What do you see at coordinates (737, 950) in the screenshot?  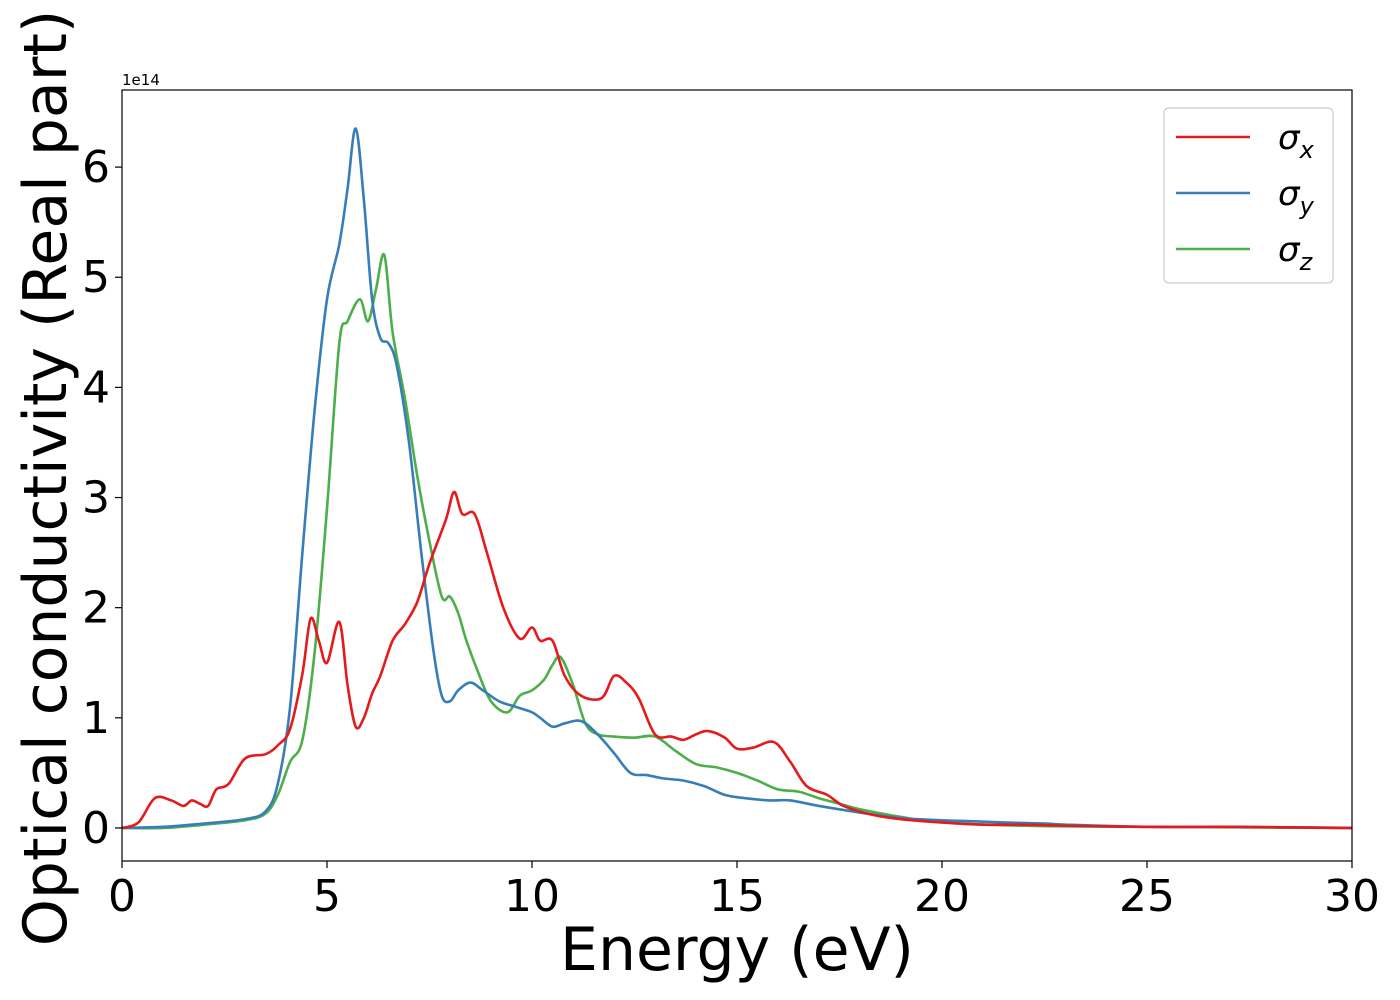 I see `x-axis-title: Energy (eV)` at bounding box center [737, 950].